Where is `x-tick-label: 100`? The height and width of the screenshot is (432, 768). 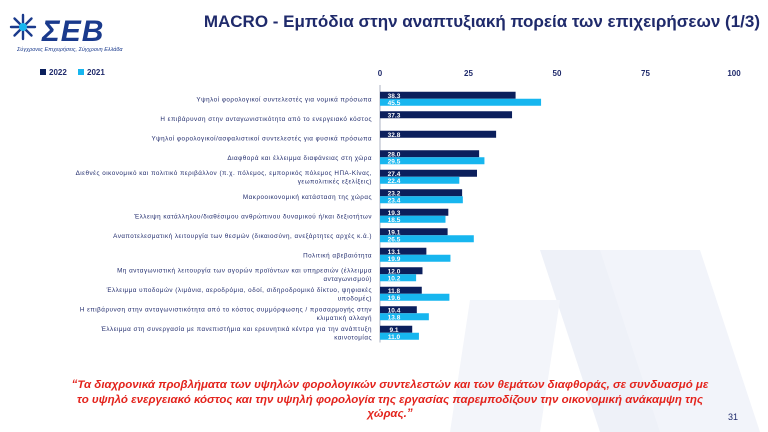
x-tick-label: 100 is located at coordinates (734, 73).